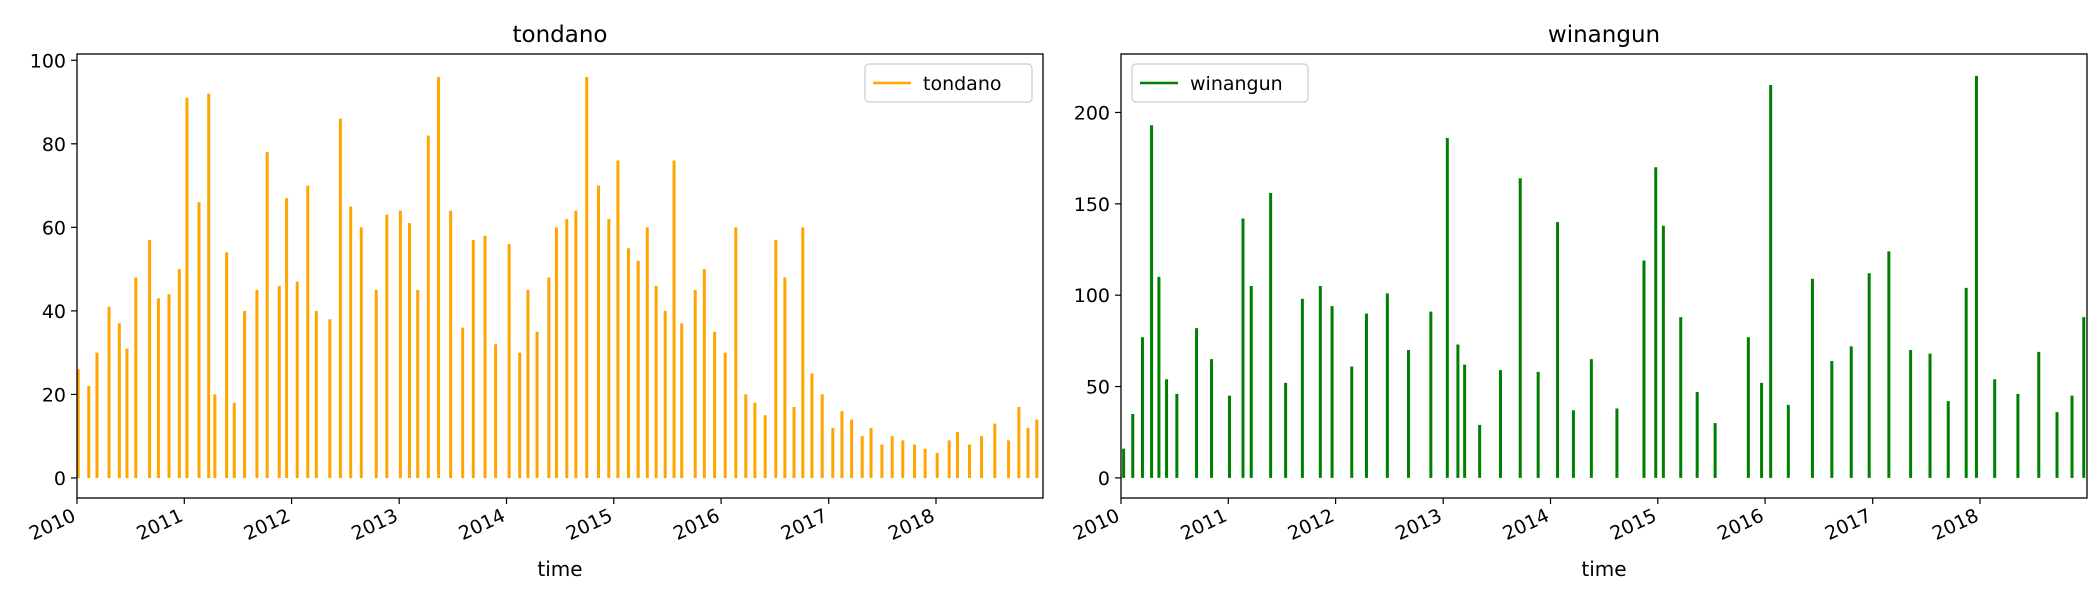 This screenshot has height=600, width=2100. I want to click on y-tick-label: 200, so click(1092, 113).